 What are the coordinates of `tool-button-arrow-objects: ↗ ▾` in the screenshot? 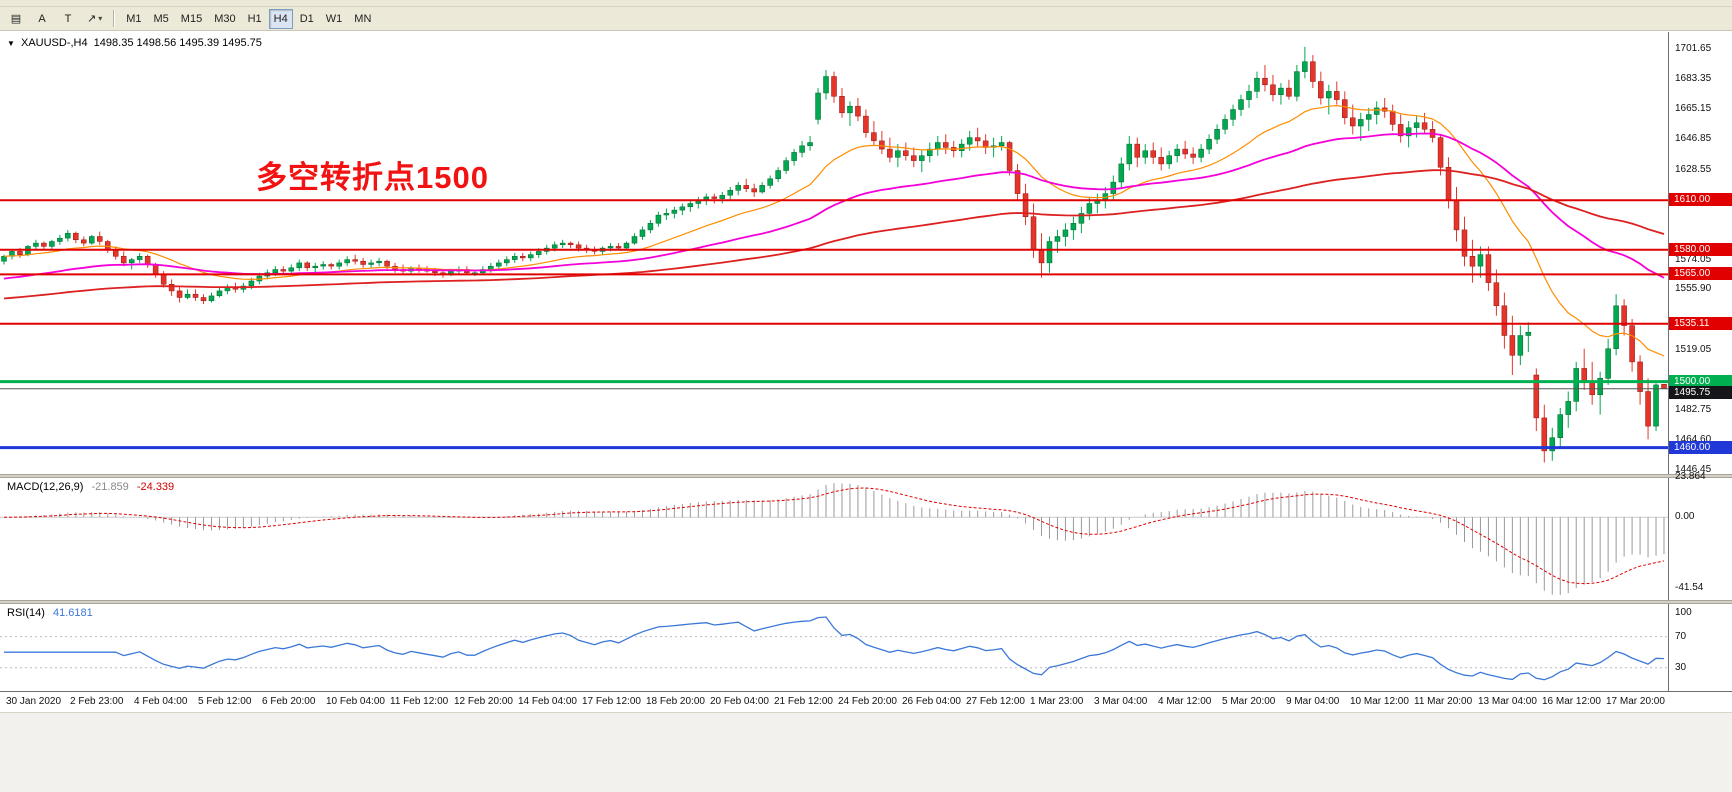 It's located at (95, 19).